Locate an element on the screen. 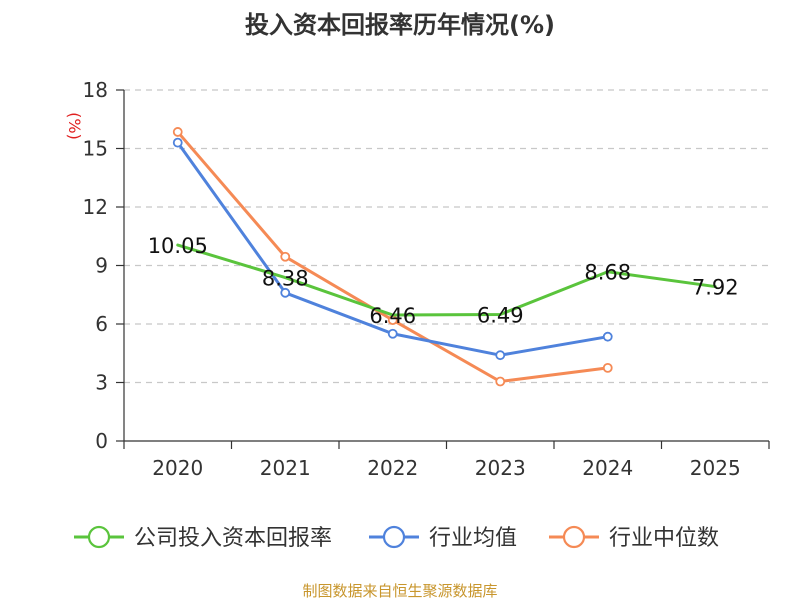 The height and width of the screenshot is (600, 800). y-tick-label: 6 is located at coordinates (101, 324).